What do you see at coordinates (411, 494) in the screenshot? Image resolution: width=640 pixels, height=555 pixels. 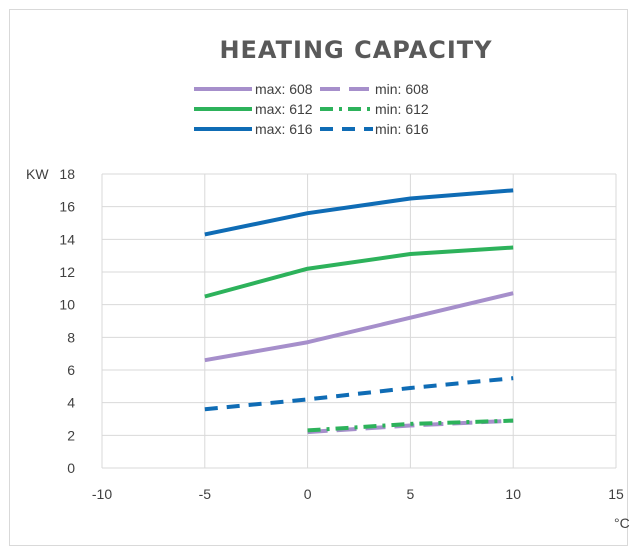 I see `x-tick-label: 5` at bounding box center [411, 494].